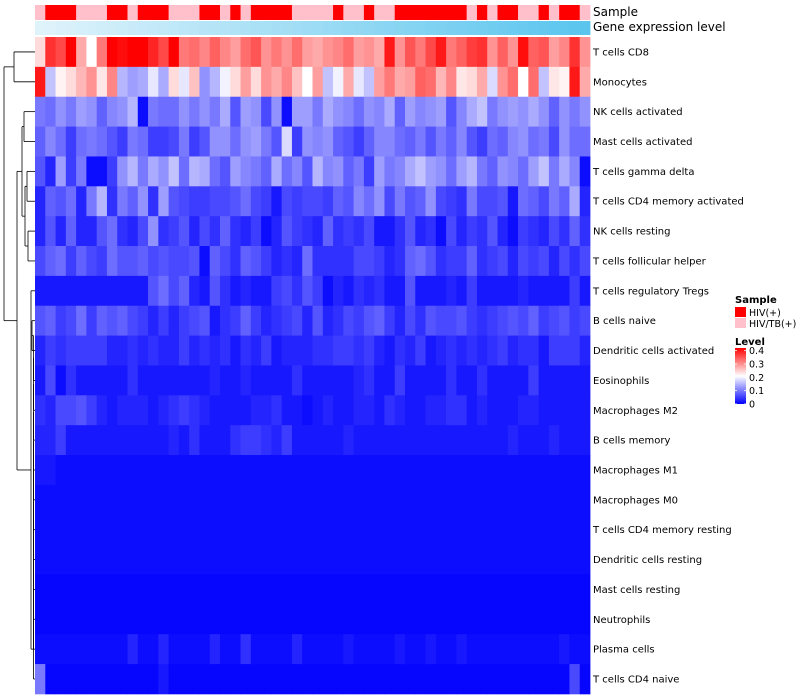  Describe the element at coordinates (750, 342) in the screenshot. I see `level-legend-title: Level` at that location.